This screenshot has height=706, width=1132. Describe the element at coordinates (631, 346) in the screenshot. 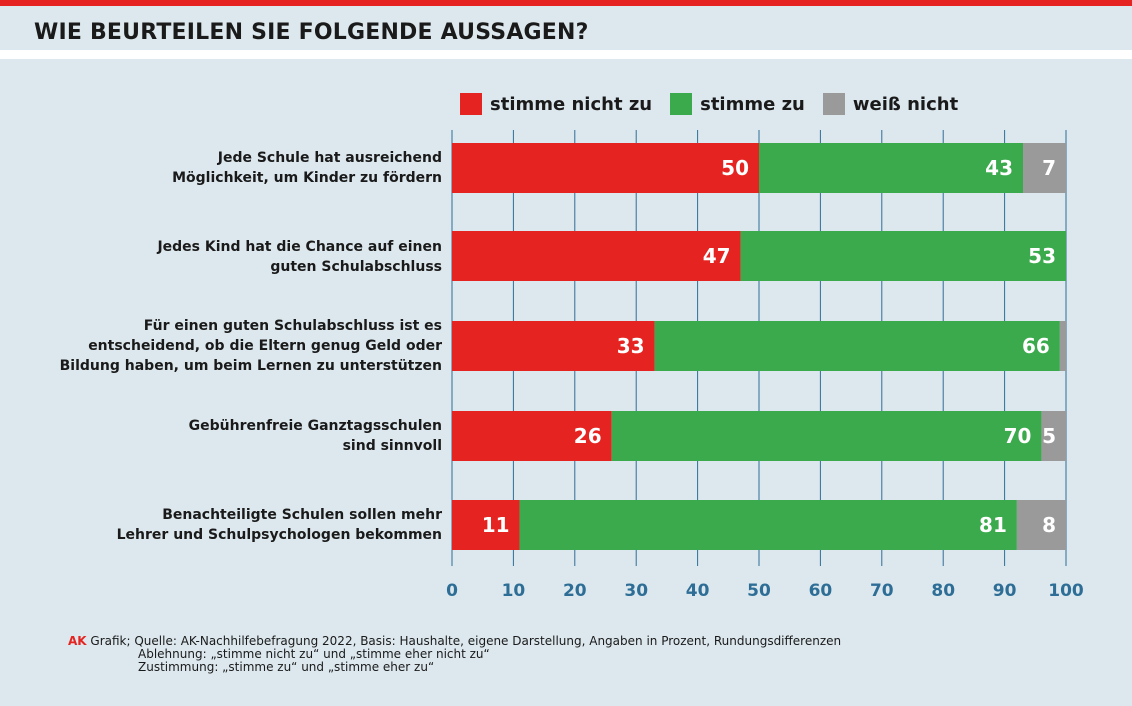

I see `data-label: 33` at that location.